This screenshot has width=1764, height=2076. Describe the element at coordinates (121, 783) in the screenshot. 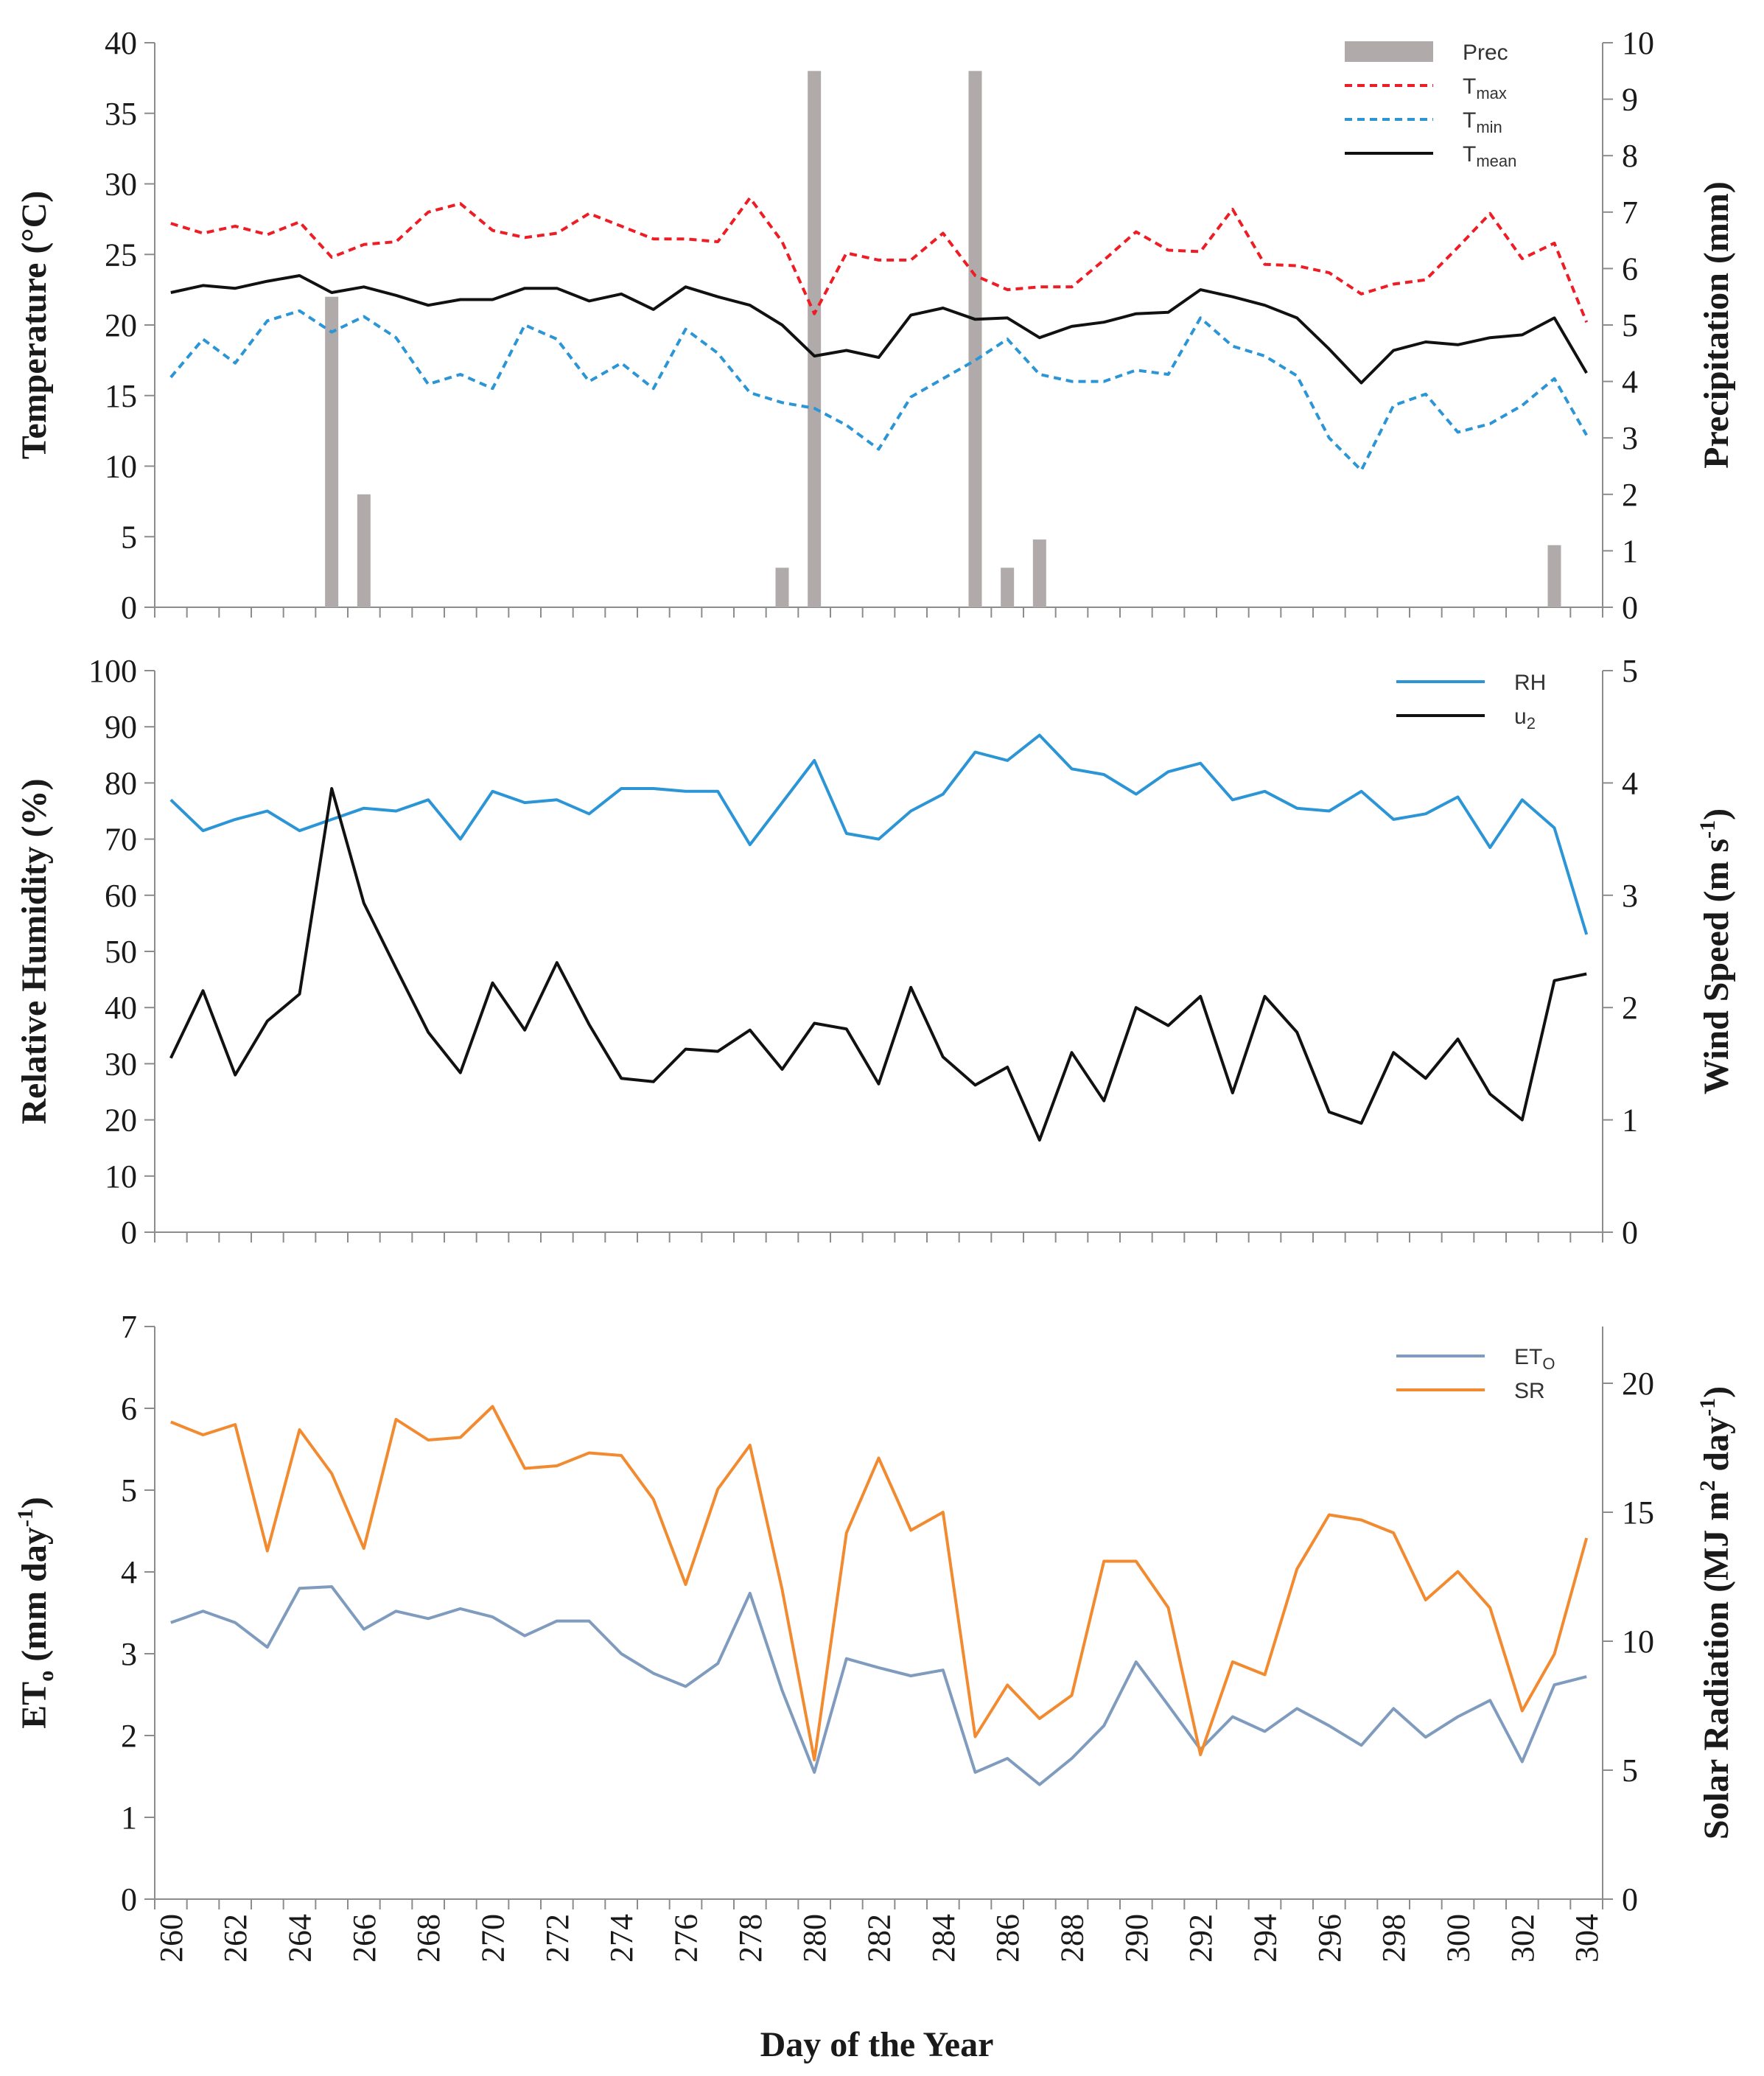

I see `left-tick-label: 80` at that location.